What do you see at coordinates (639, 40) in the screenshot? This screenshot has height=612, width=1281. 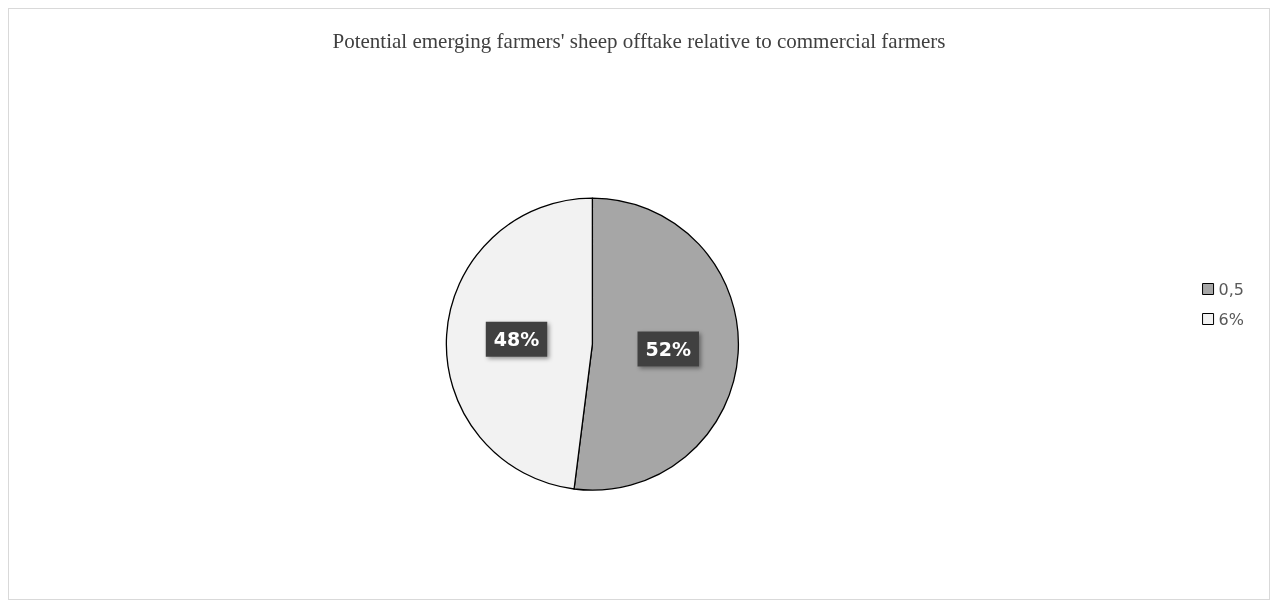 I see `chart-title: Potential emerging farmers' sheep offtake relative to commercial farmers` at bounding box center [639, 40].